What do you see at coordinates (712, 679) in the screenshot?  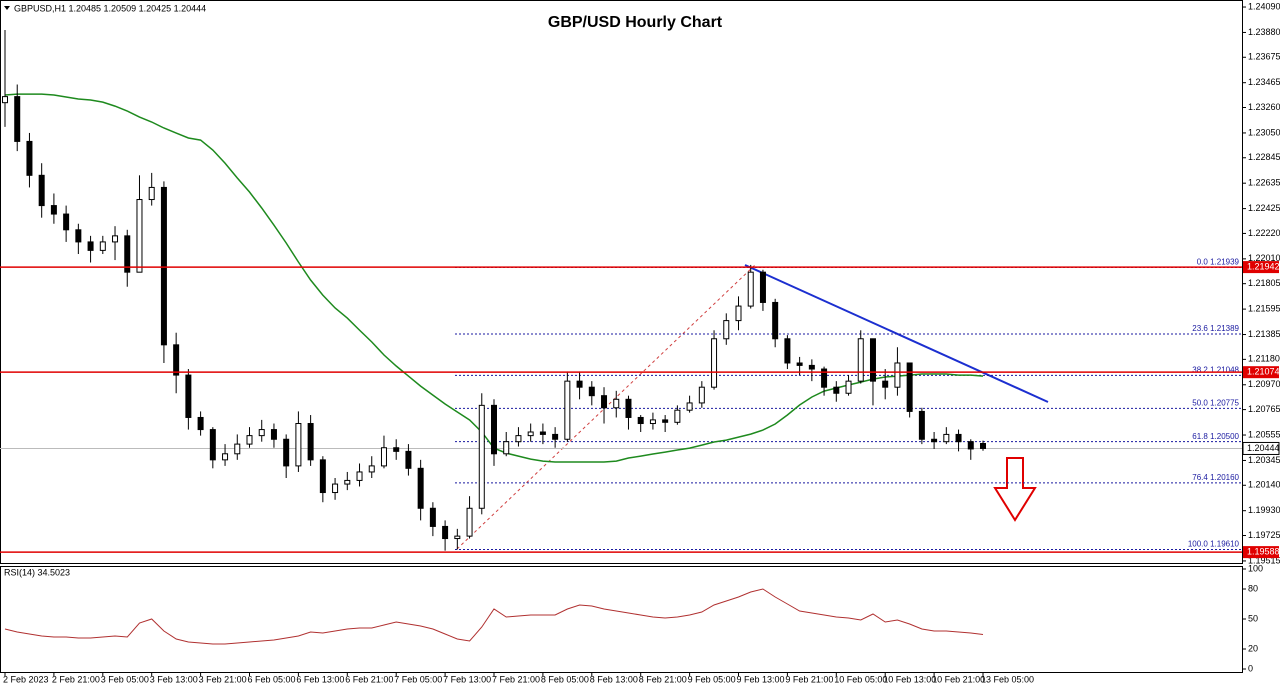 I see `x-tick-label: 9 Feb 05:00` at bounding box center [712, 679].